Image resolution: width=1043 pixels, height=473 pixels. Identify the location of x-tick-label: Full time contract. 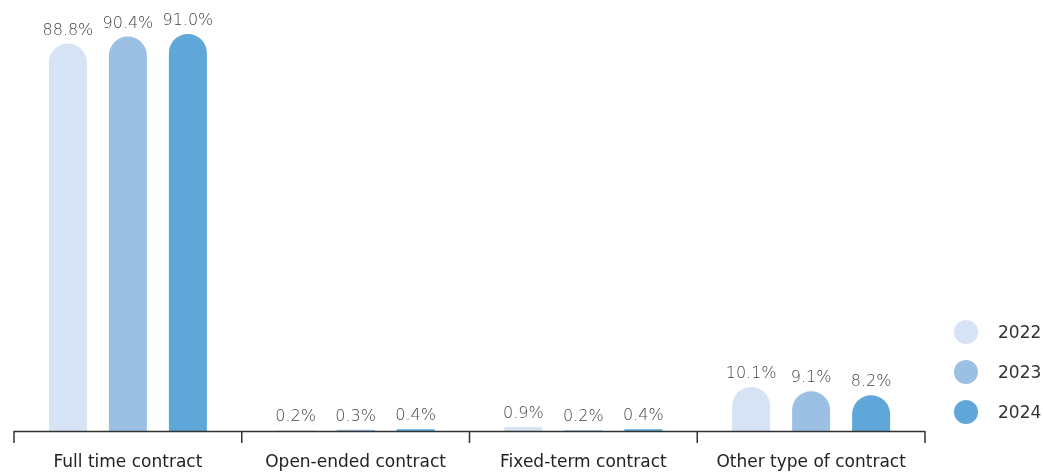
(128, 461).